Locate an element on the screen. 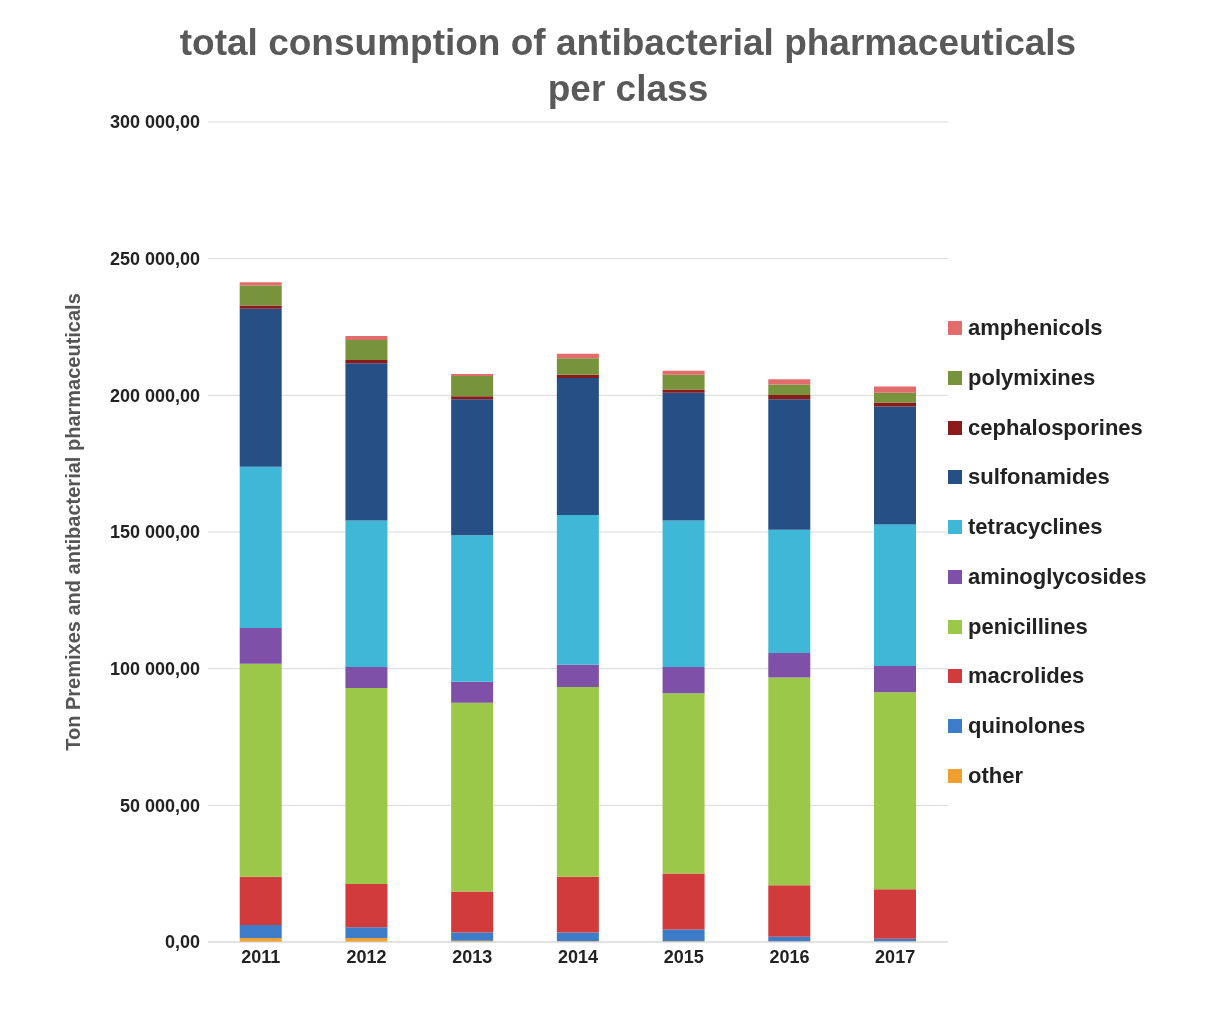 The image size is (1208, 1026). x-tick-label: 2017 is located at coordinates (895, 956).